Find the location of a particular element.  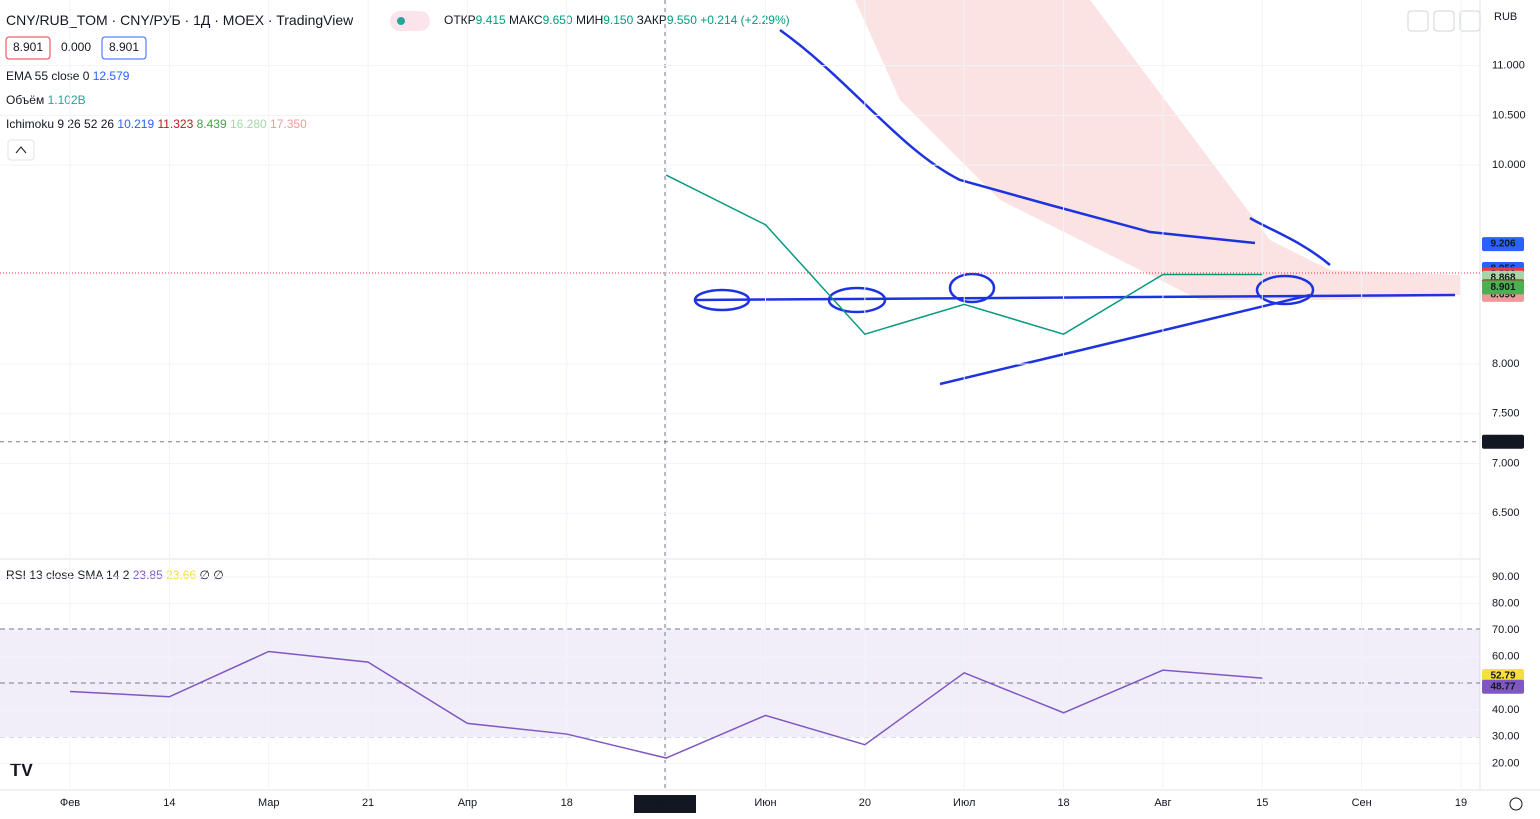

rsi-legend: RSI 13 close SMA 14 2 23.85 23.66 ∅ ∅ is located at coordinates (115, 575).